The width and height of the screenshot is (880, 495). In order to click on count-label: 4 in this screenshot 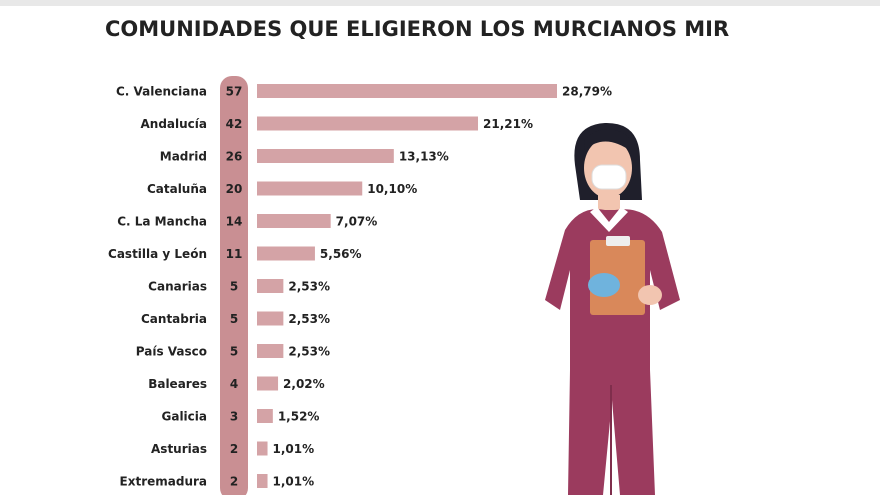, I will do `click(234, 384)`.